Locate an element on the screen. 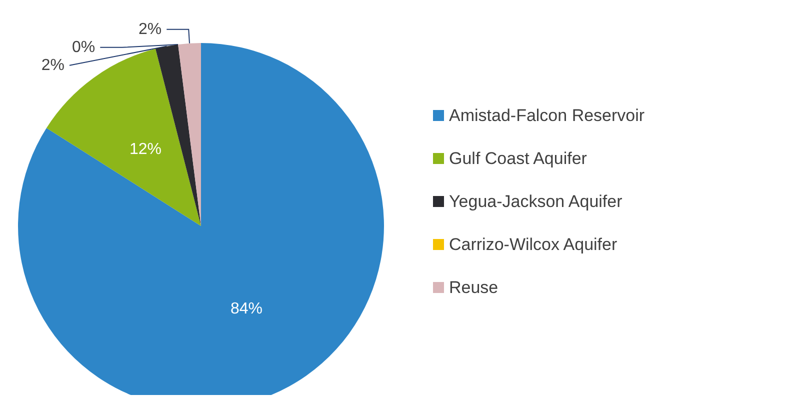  legend-label: Yegua-Jackson Aquifer is located at coordinates (536, 201).